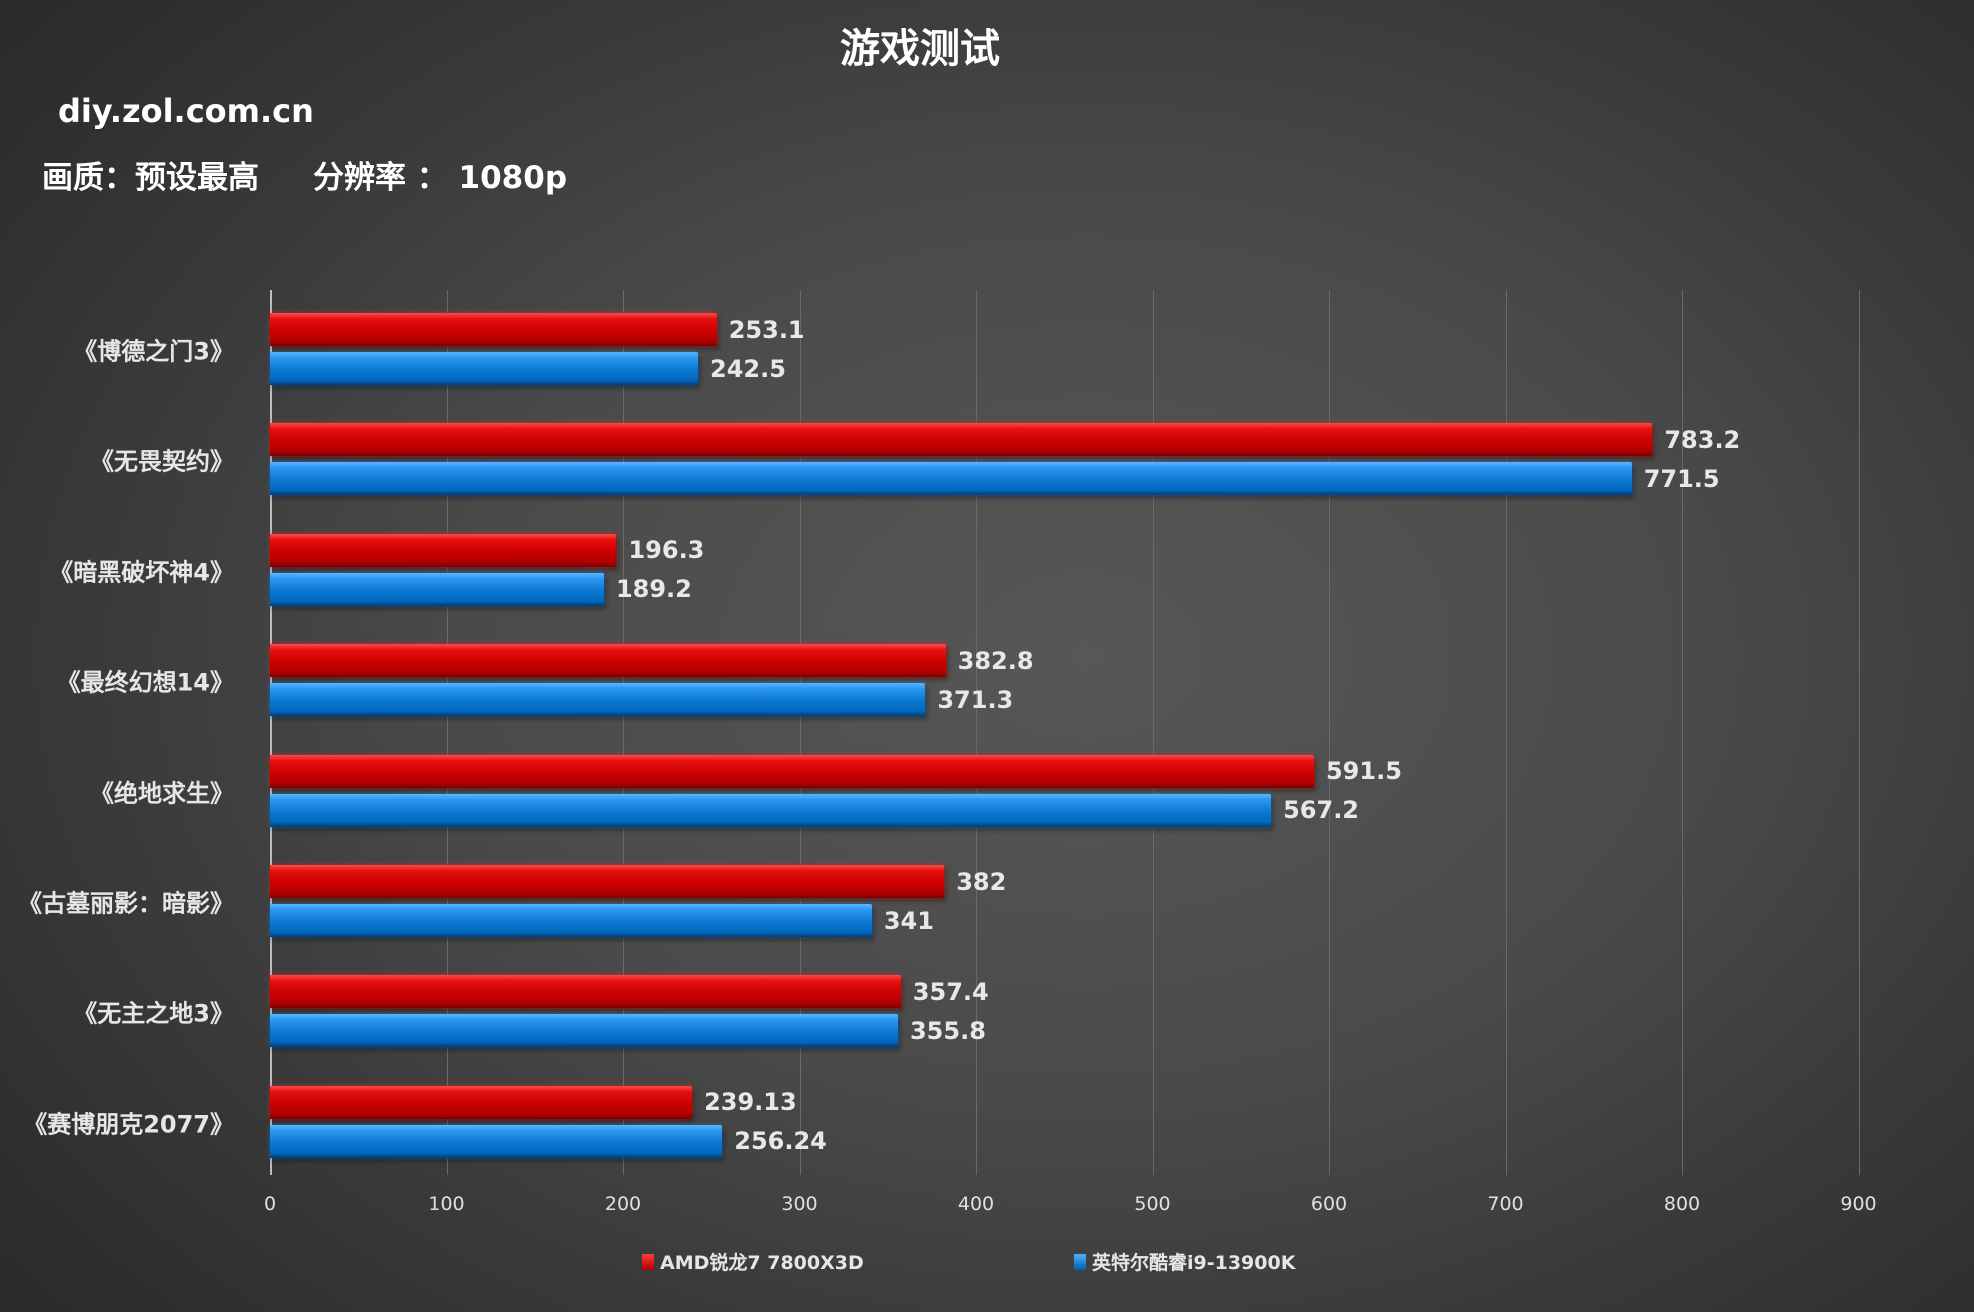 The height and width of the screenshot is (1312, 1974). Describe the element at coordinates (648, 1261) in the screenshot. I see `amd-swatch-icon` at that location.